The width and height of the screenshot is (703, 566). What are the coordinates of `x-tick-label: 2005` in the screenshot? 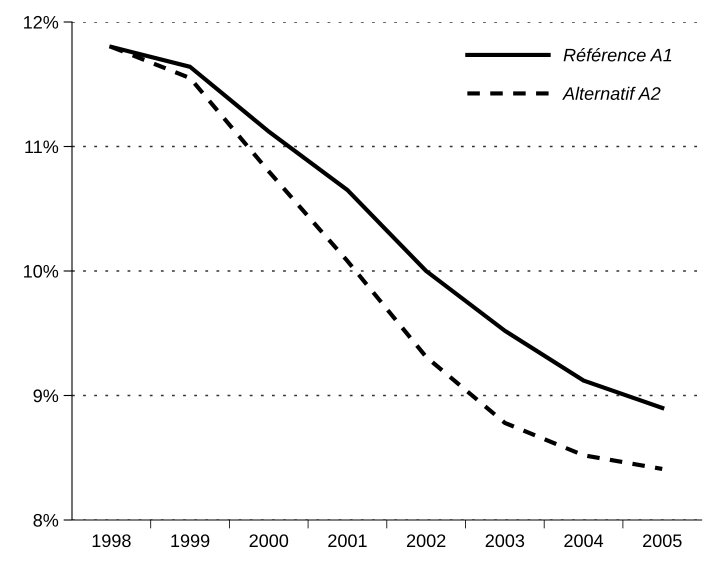 It's located at (662, 541).